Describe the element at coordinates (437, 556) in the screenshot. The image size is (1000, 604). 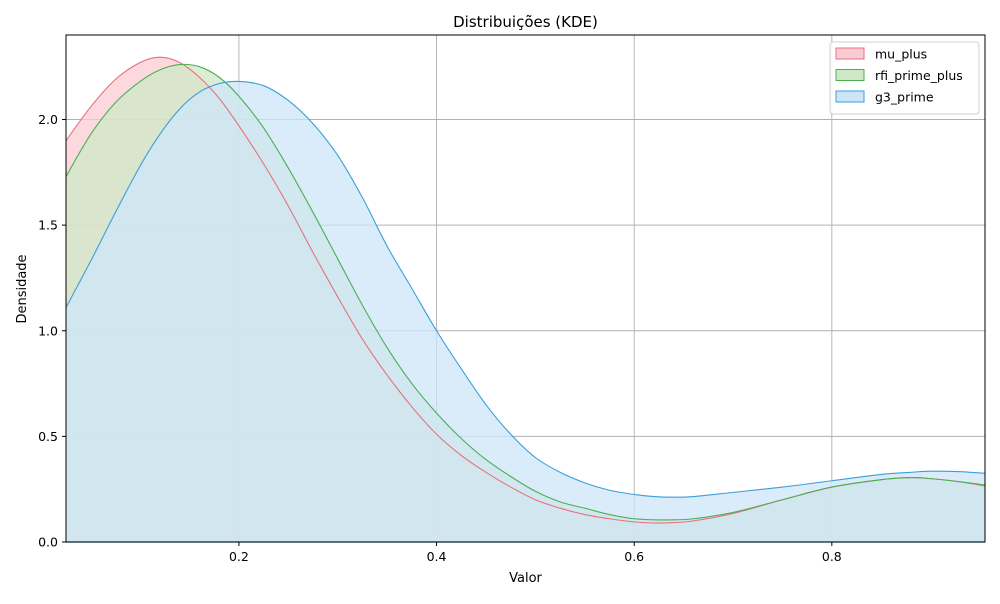
I see `x-tick-label: 0.4` at that location.